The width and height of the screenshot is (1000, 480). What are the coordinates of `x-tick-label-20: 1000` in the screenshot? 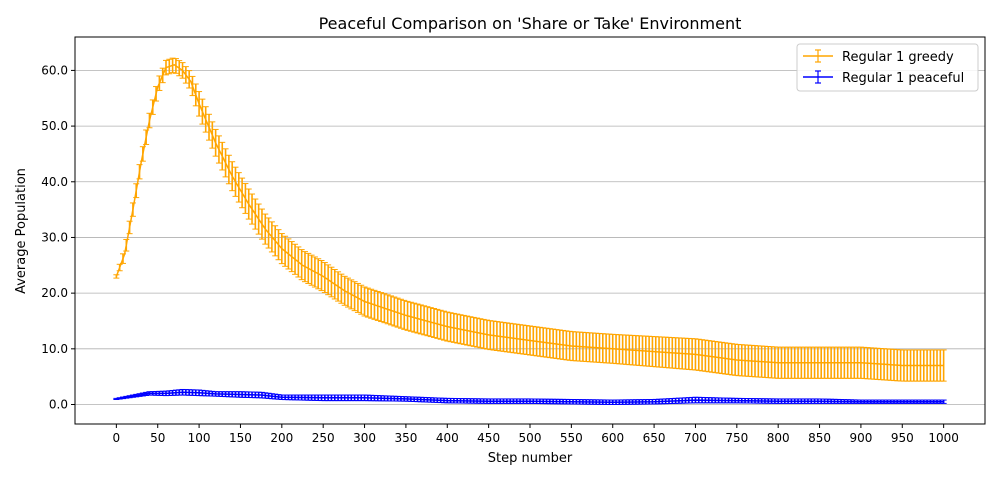 It's located at (943, 438).